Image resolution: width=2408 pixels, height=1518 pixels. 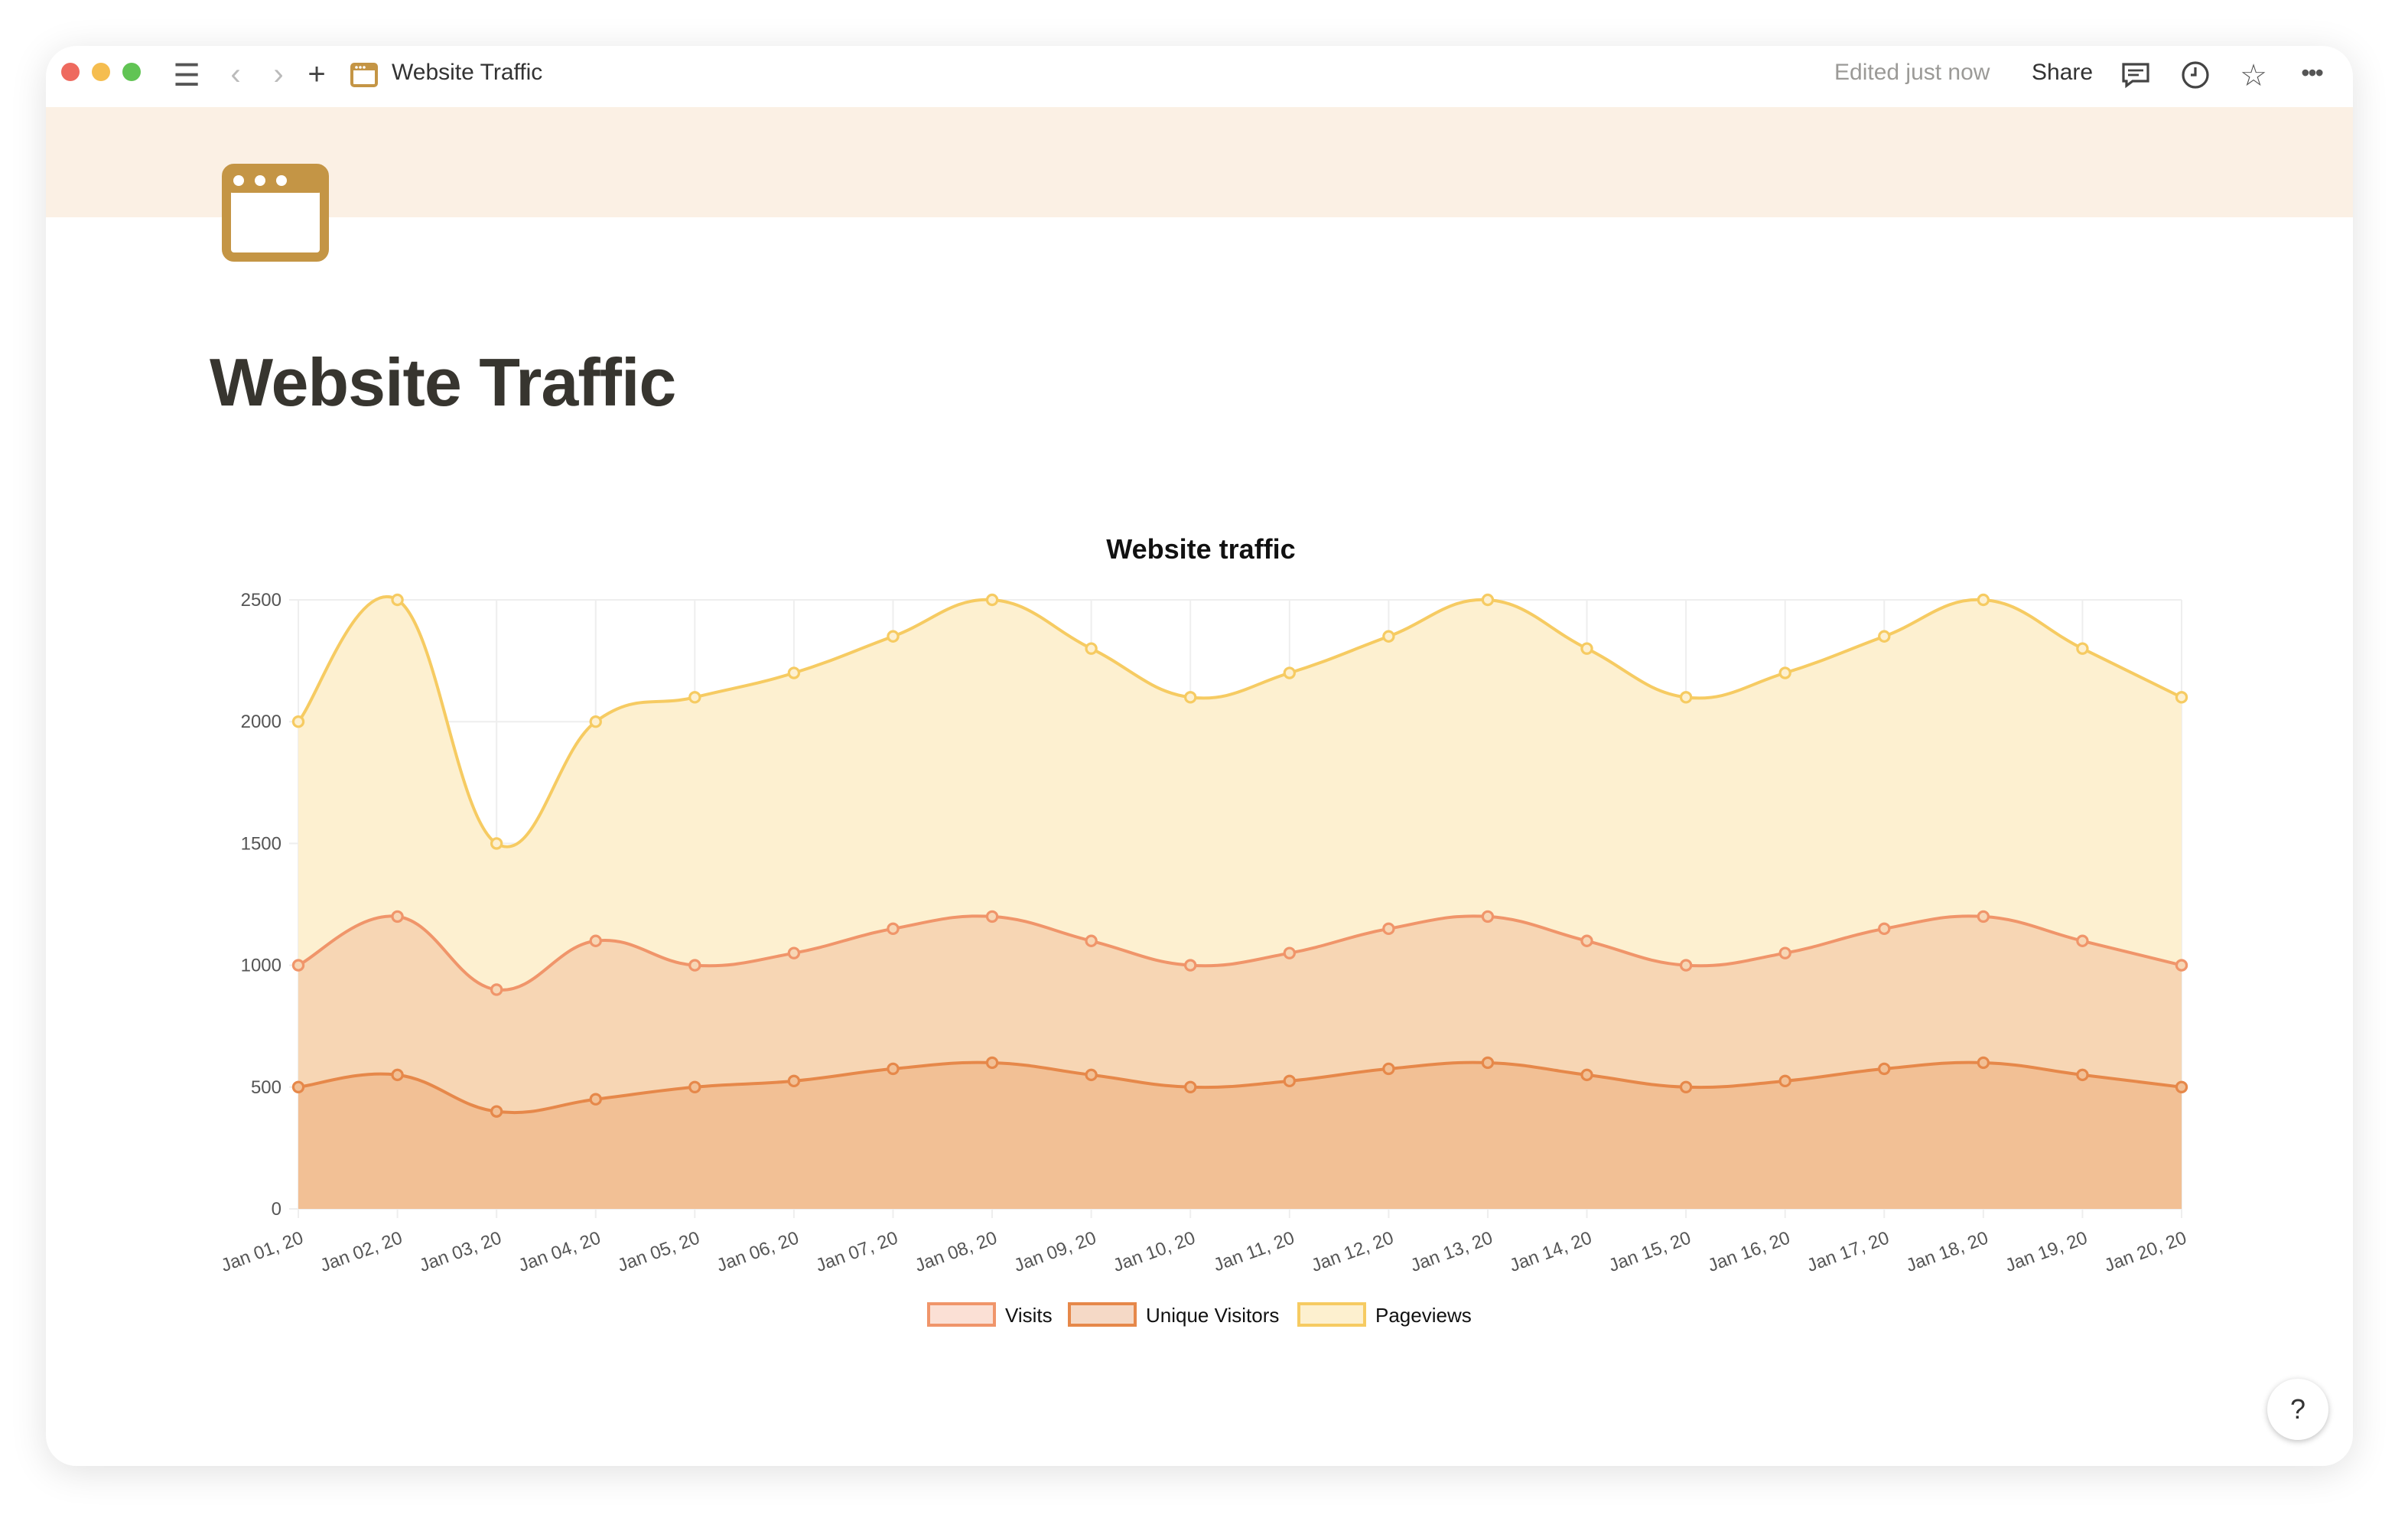 What do you see at coordinates (467, 73) in the screenshot?
I see `breadcrumb: Website Traffic` at bounding box center [467, 73].